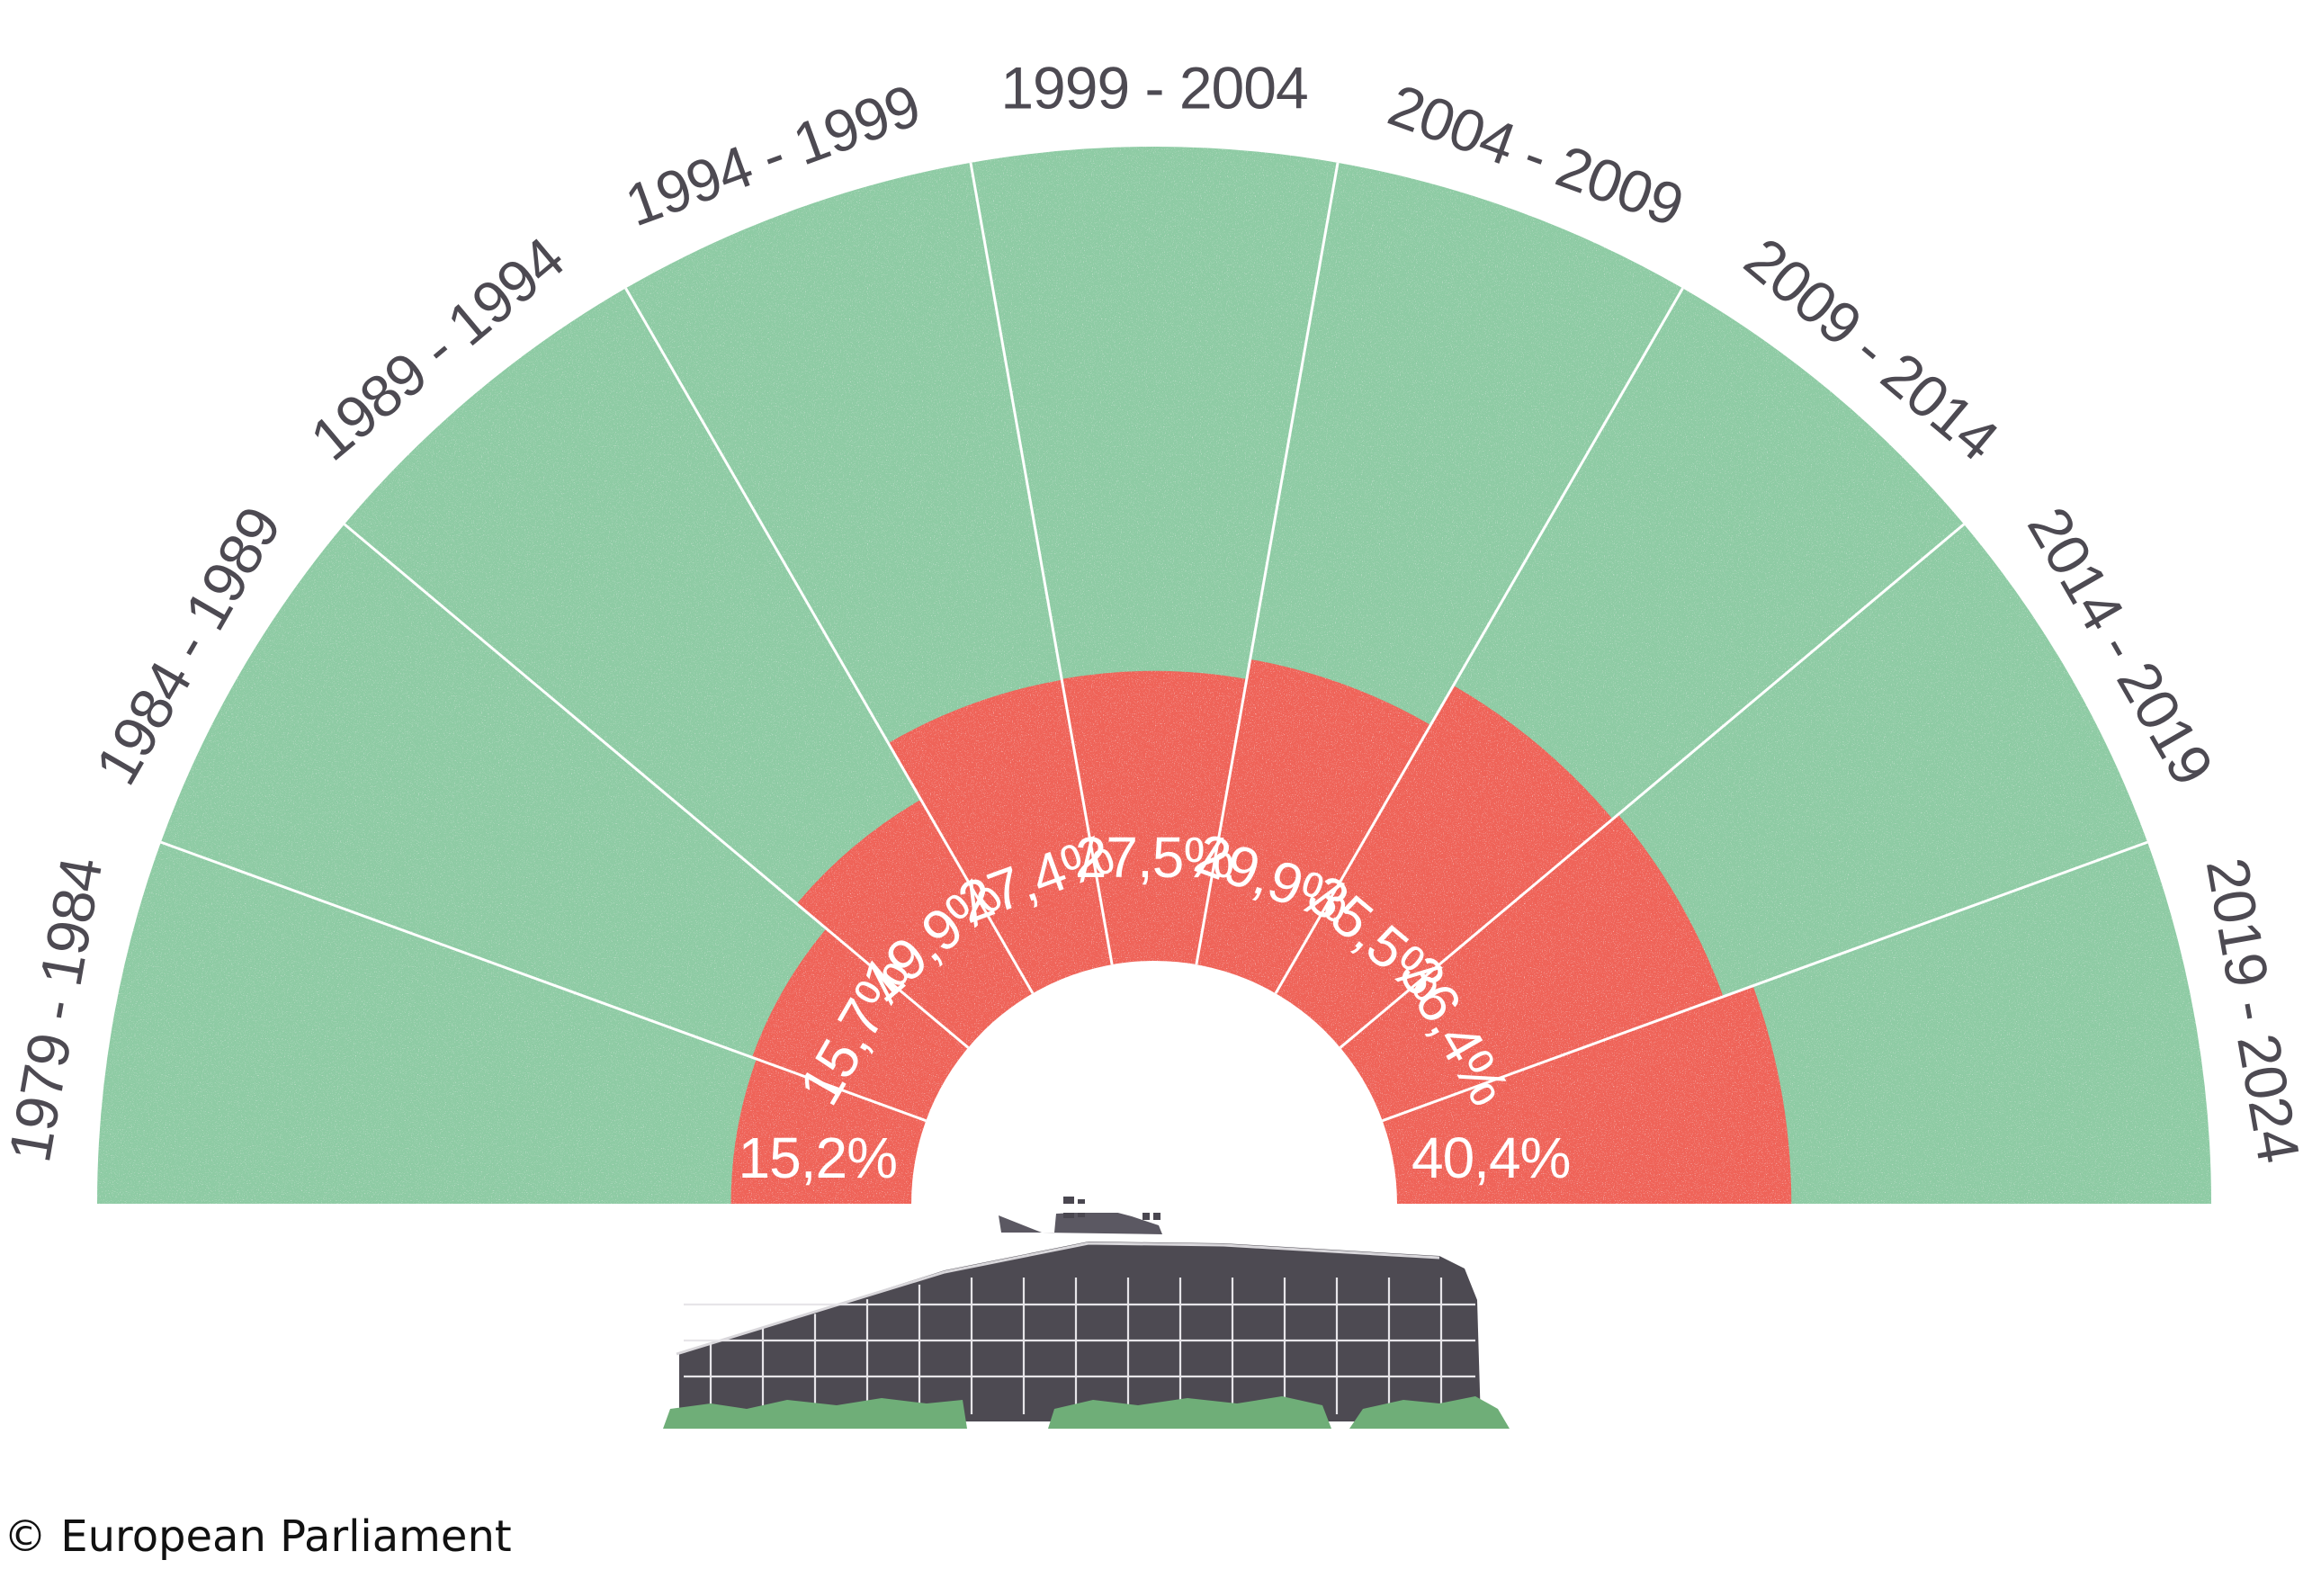  I want to click on period-label: 1979 - 1984, so click(57, 1010).